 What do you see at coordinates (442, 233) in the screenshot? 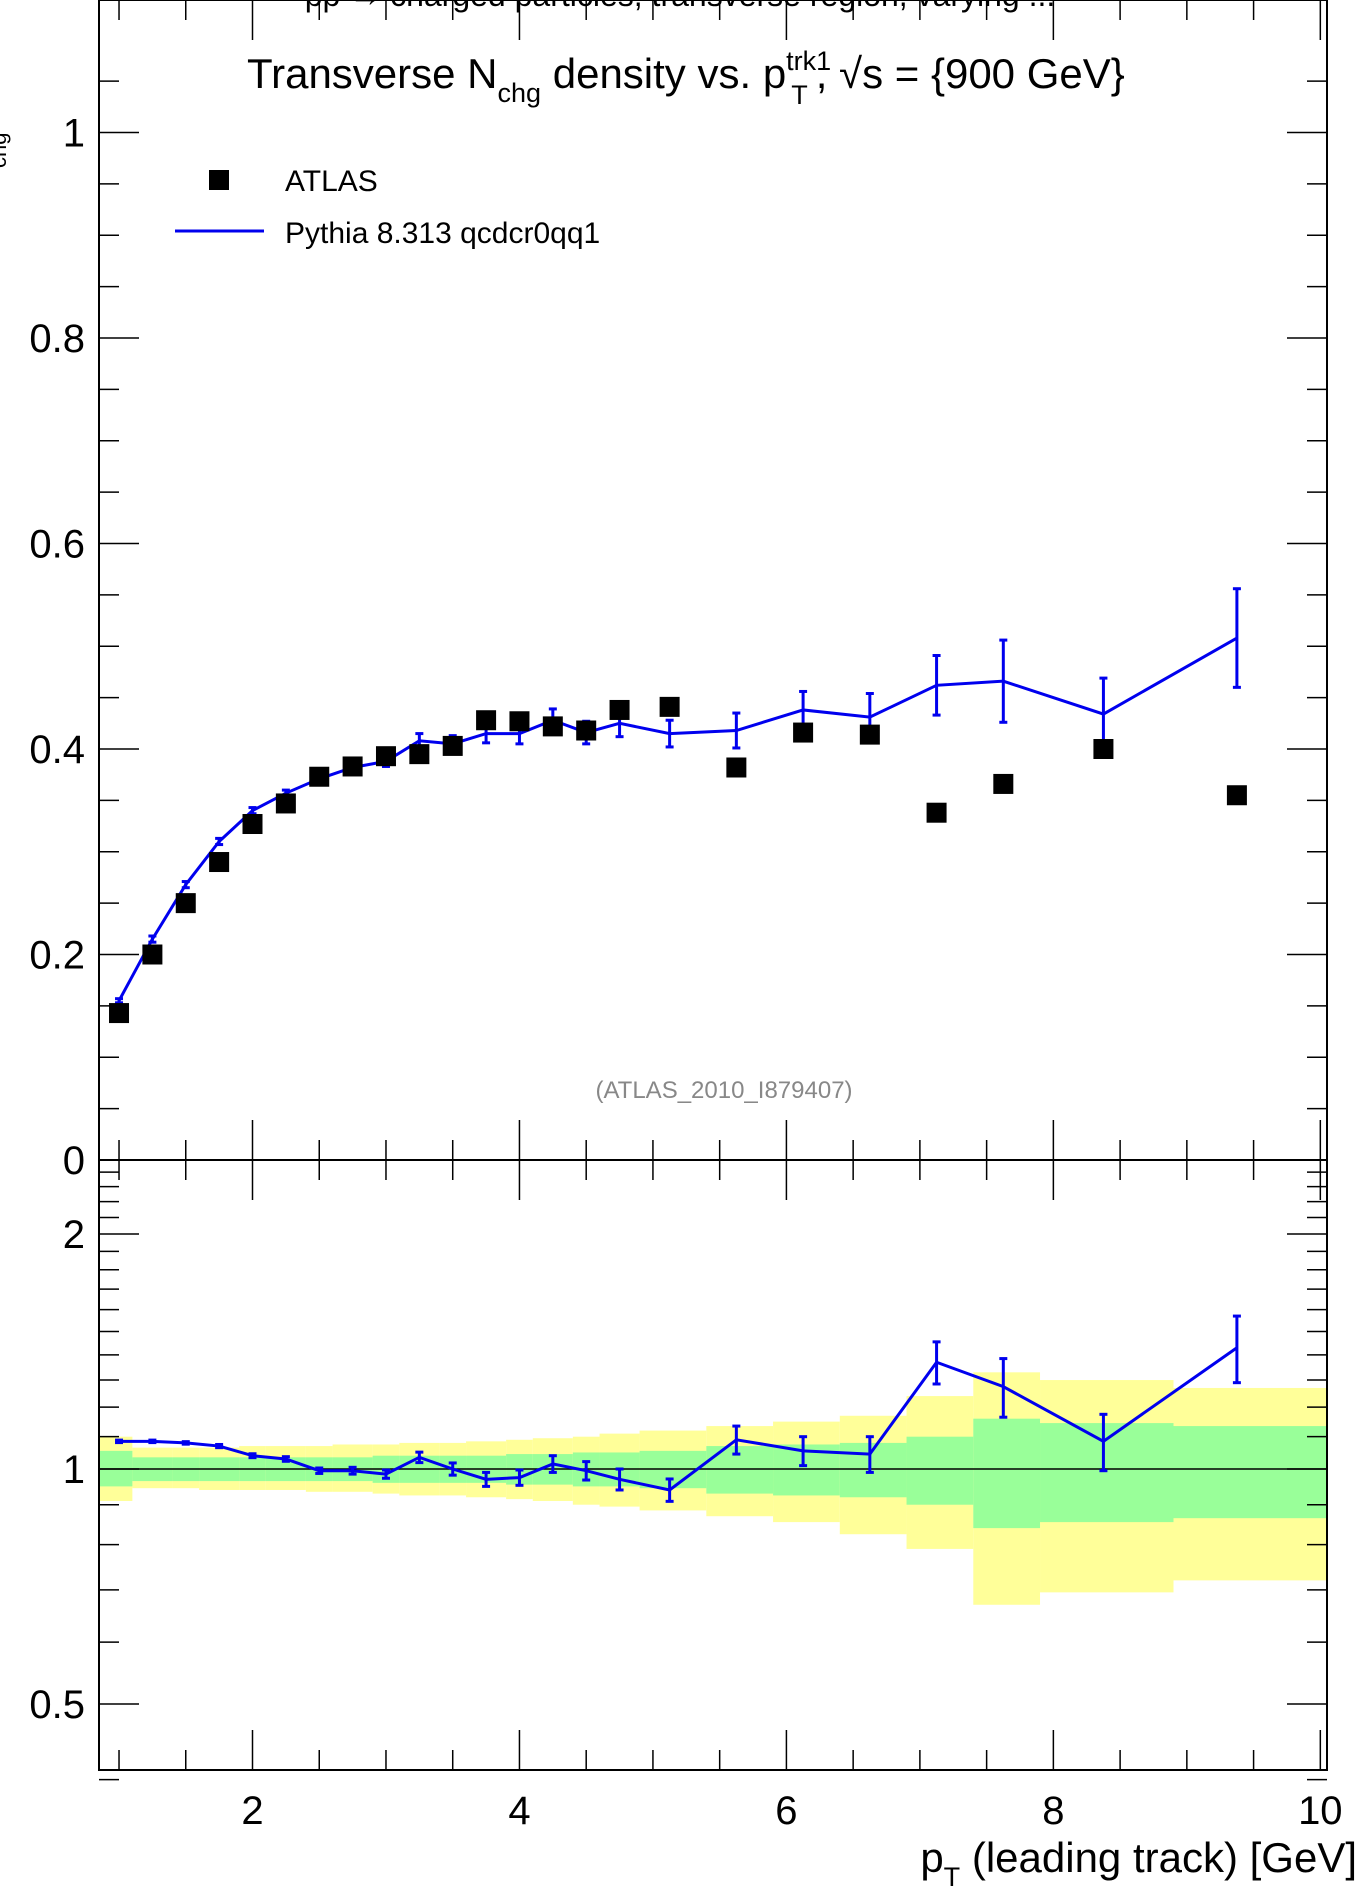
I see `legend-pythia-label: Pythia 8.313 qcdcr0qq1` at bounding box center [442, 233].